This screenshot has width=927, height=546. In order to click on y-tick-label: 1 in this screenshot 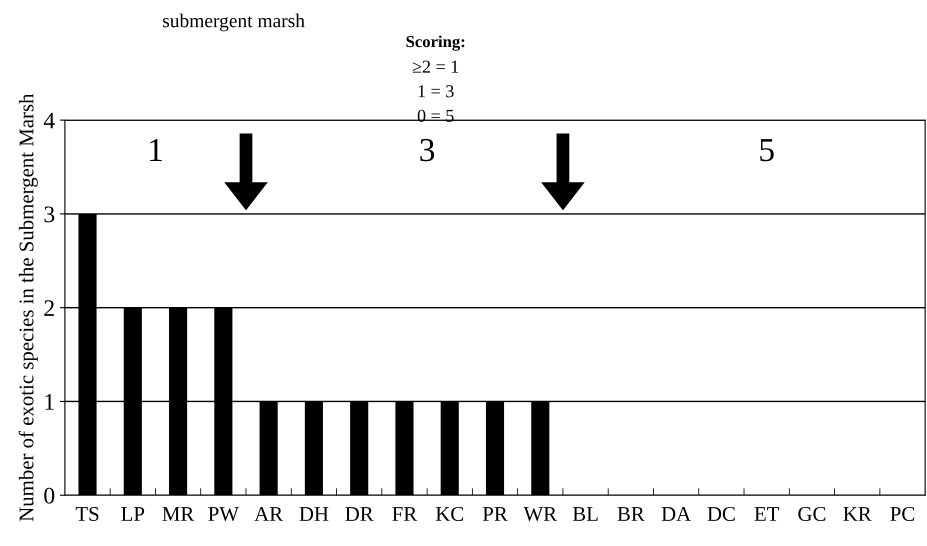, I will do `click(49, 402)`.